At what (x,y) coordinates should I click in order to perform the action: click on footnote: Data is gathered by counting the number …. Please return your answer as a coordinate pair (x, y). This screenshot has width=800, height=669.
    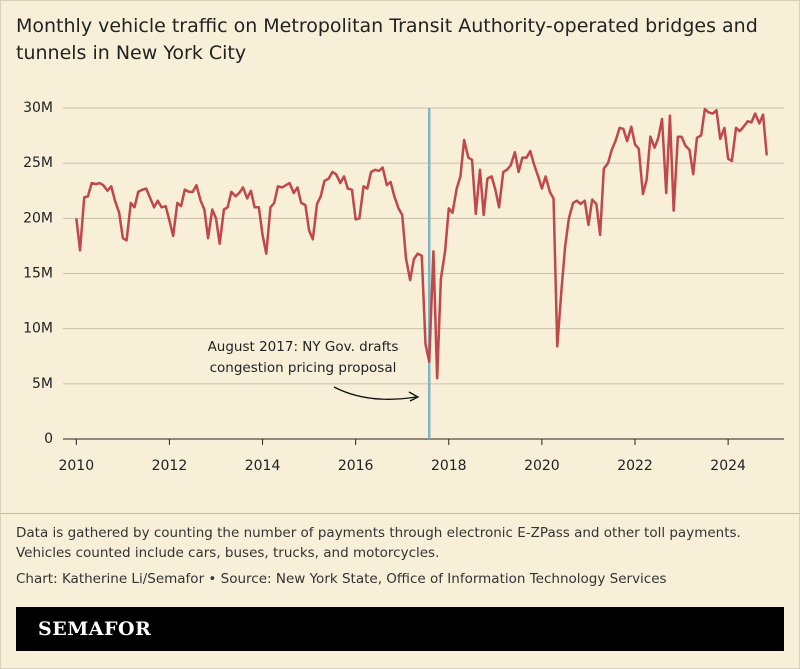
    Looking at the image, I should click on (378, 543).